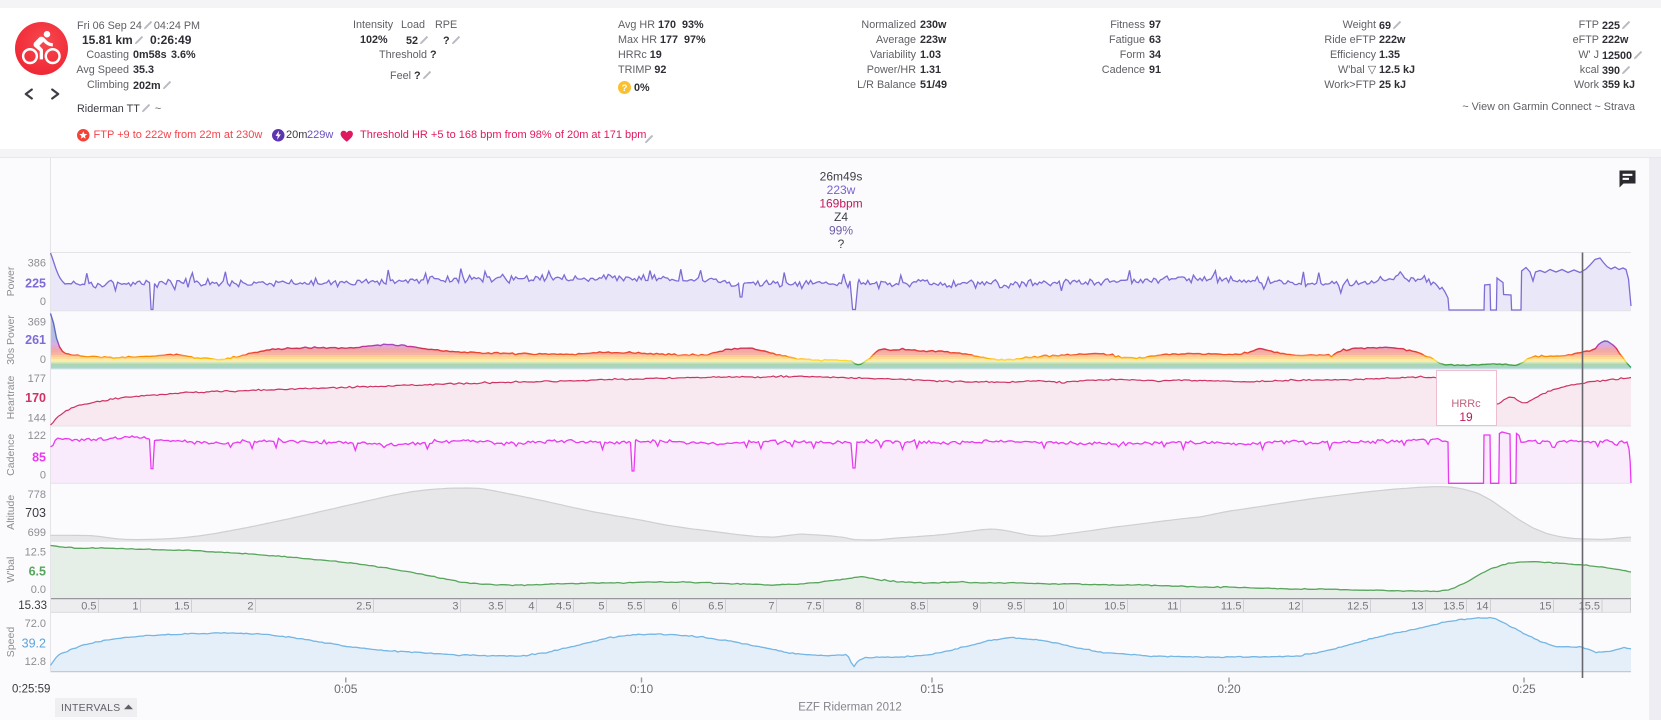  What do you see at coordinates (1524, 689) in the screenshot?
I see `svg-text: 0:25` at bounding box center [1524, 689].